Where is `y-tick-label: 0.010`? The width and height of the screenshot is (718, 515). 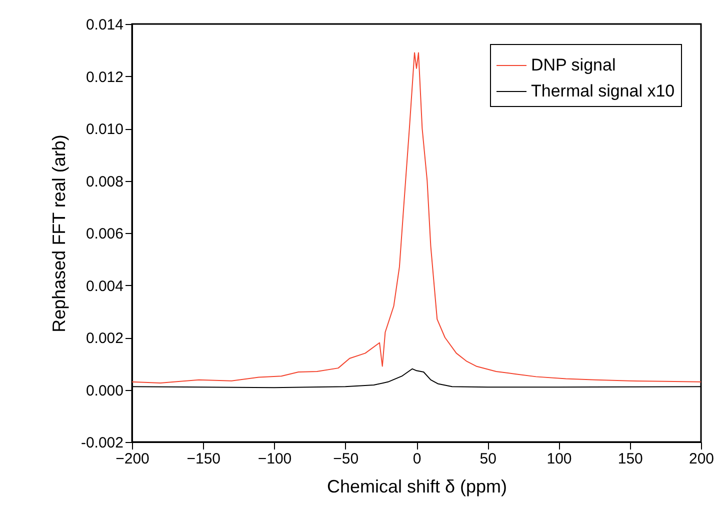
y-tick-label: 0.010 is located at coordinates (105, 129).